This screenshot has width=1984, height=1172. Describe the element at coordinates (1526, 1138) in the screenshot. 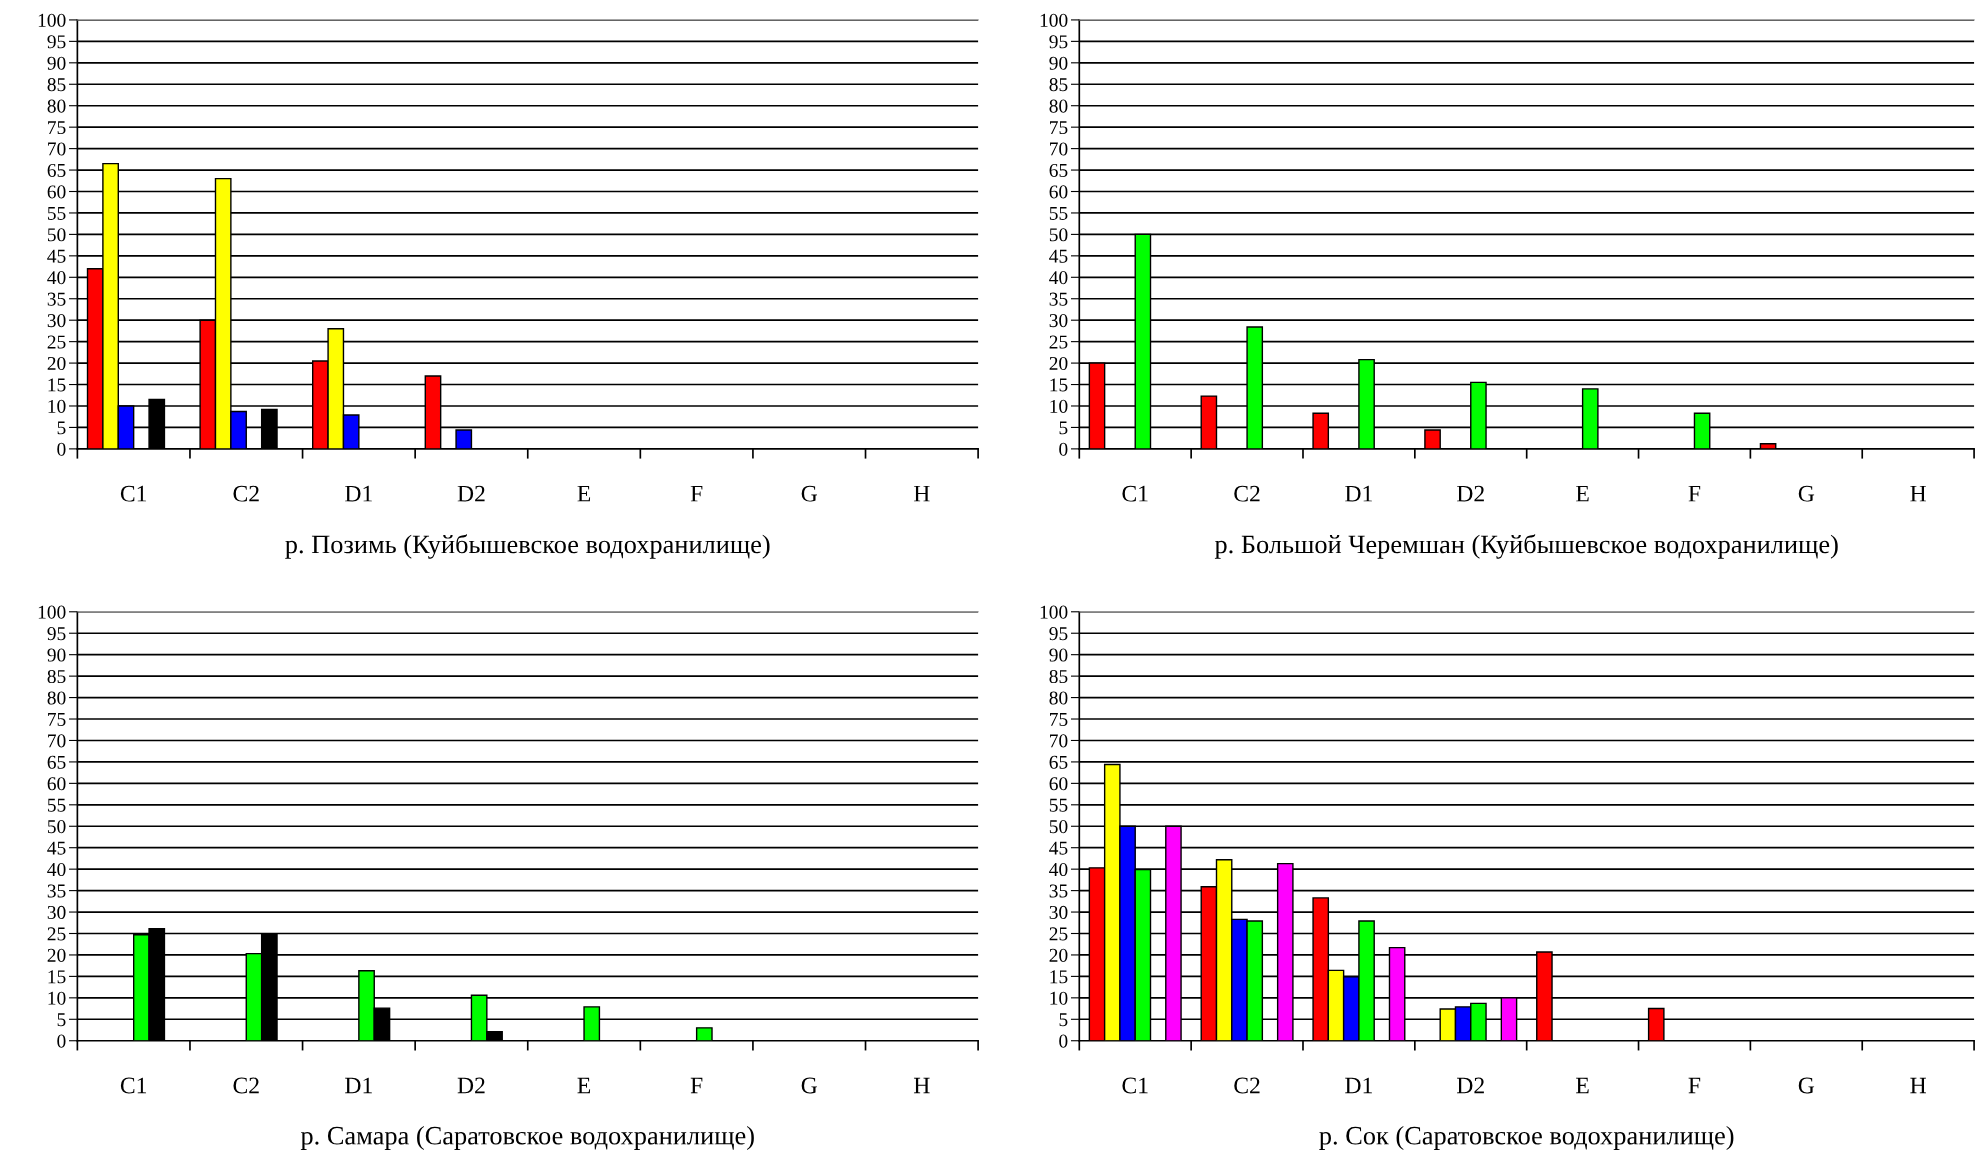

I see `x-axis-title: р. Сок (Саратовское водохранилище)` at that location.